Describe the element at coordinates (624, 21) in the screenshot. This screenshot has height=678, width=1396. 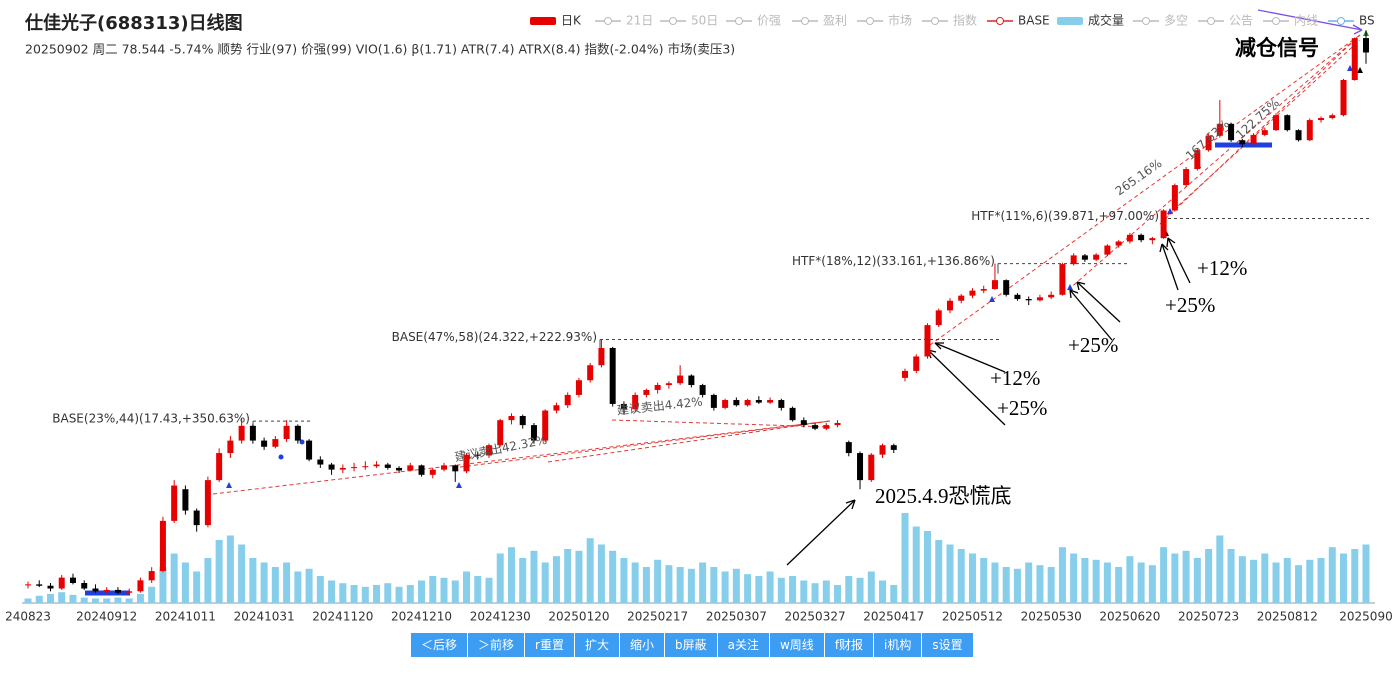
I see `legend-item: 21日` at that location.